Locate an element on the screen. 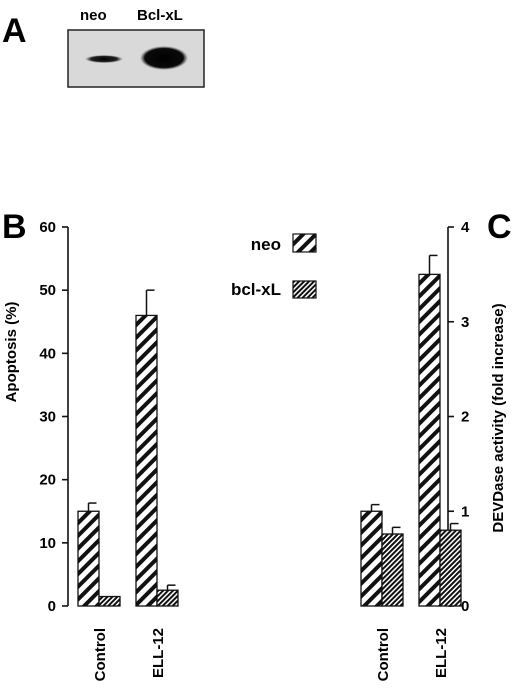  legend-label-neo: neo is located at coordinates (266, 244).